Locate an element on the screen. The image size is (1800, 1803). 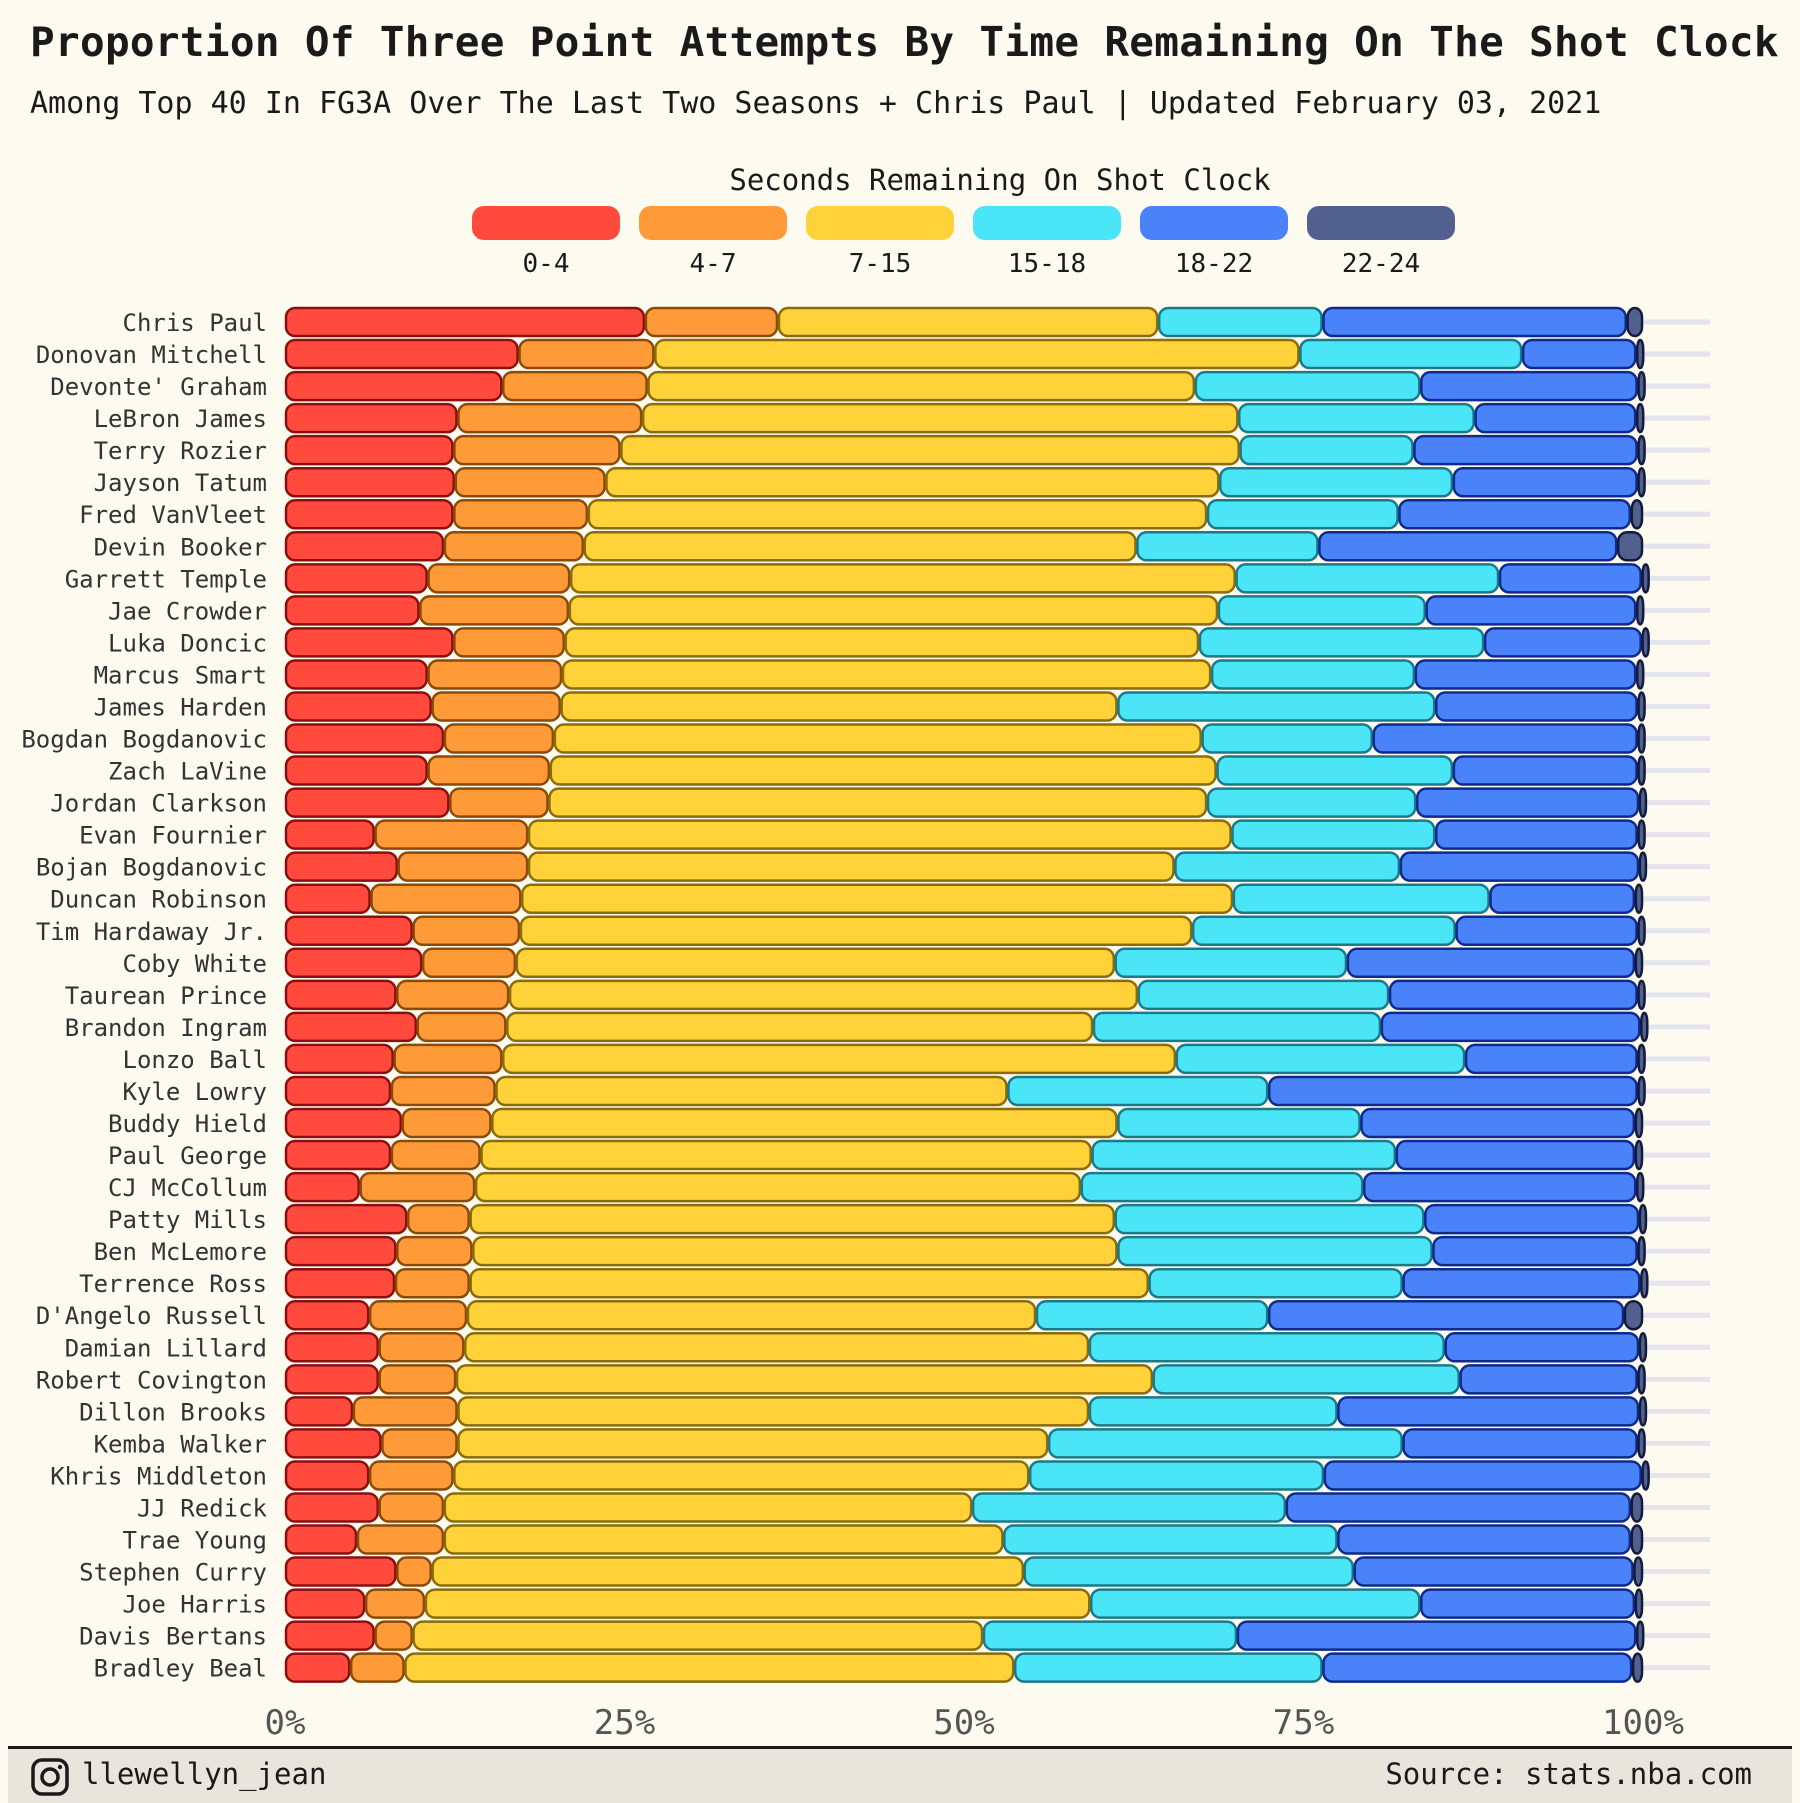
legend: 0-4 4-7 7-15 15-18 18-22 22-24 is located at coordinates (963, 242).